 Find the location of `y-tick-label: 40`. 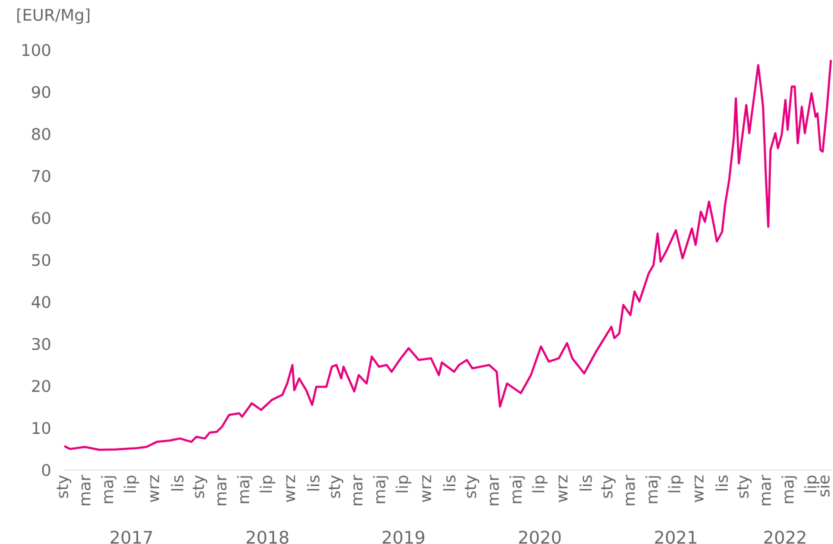

y-tick-label: 40 is located at coordinates (41, 302).